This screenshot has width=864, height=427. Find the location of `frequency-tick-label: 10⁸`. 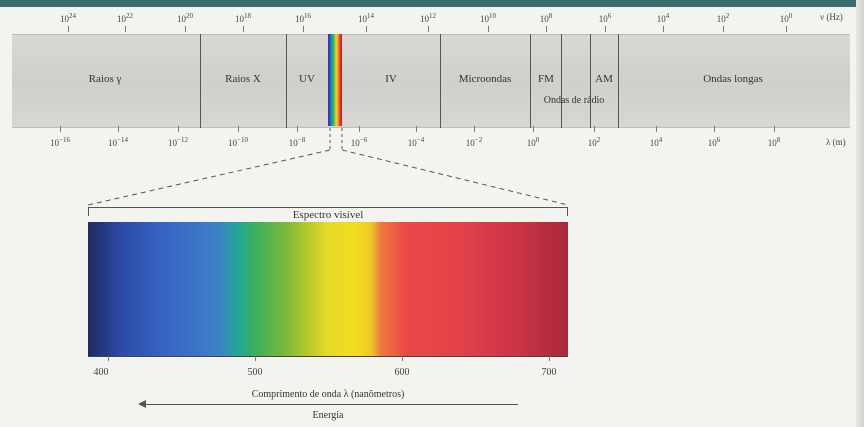

frequency-tick-label: 10⁸ is located at coordinates (546, 18).